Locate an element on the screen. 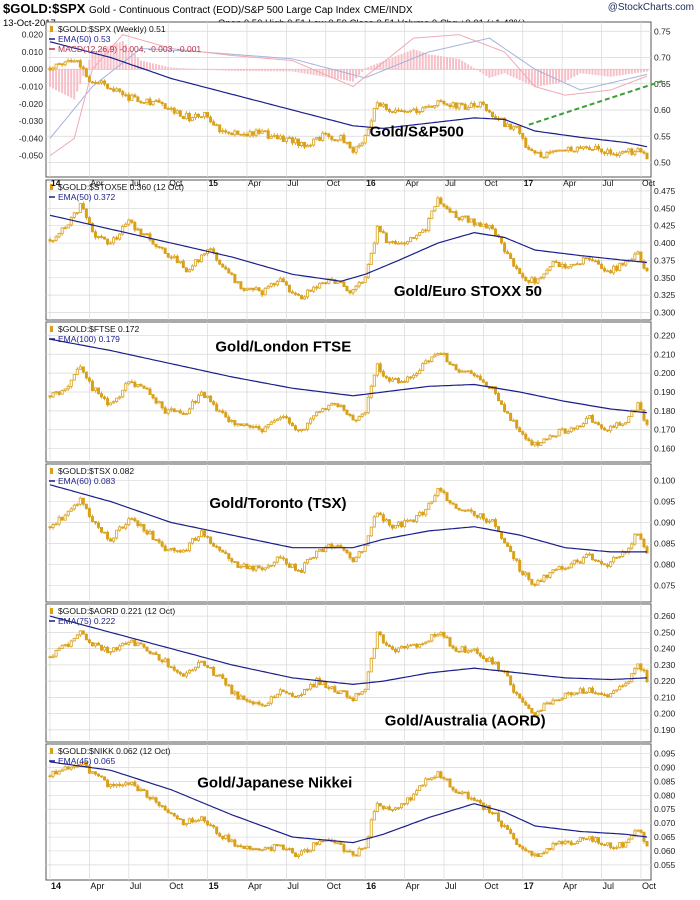 The image size is (700, 900). panel-annotation: Gold/Australia (AORD) is located at coordinates (465, 720).